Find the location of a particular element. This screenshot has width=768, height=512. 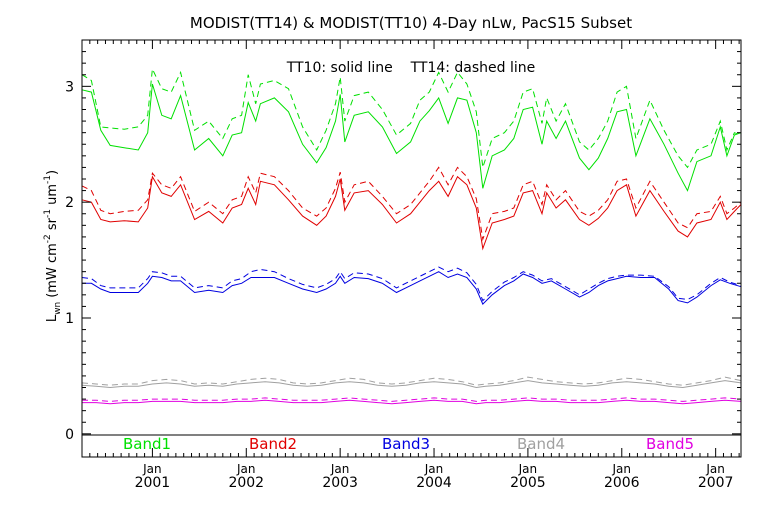

y-label-close: ) is located at coordinates (52, 172).